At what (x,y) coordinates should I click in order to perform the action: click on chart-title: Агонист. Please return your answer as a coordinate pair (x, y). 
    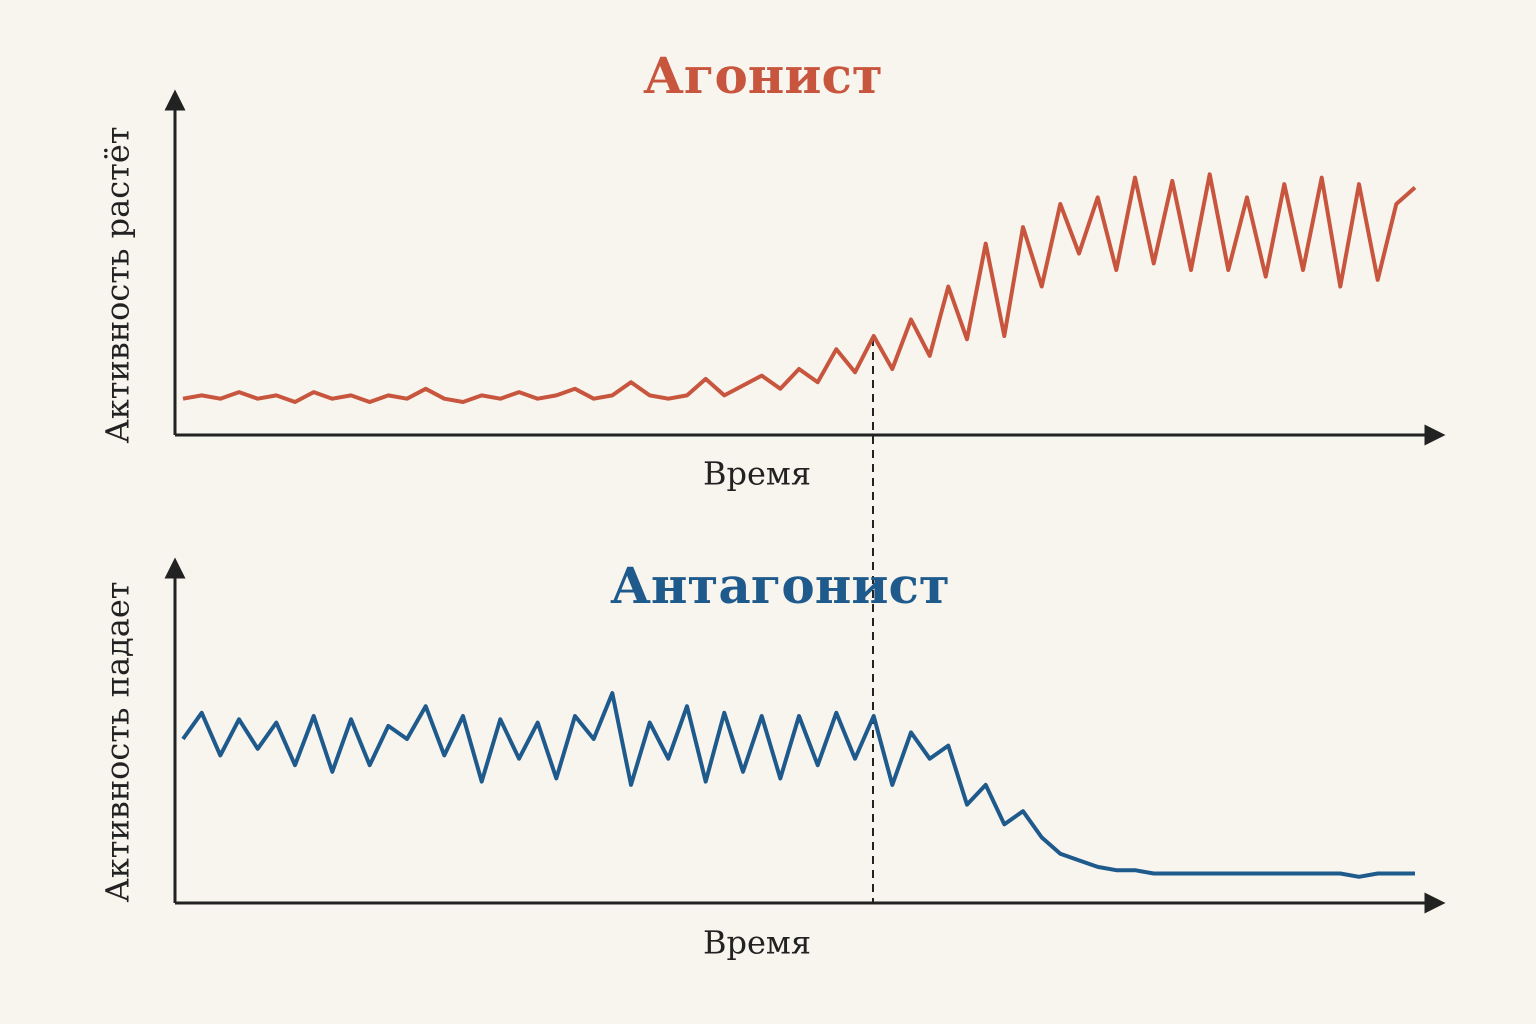
    Looking at the image, I should click on (763, 75).